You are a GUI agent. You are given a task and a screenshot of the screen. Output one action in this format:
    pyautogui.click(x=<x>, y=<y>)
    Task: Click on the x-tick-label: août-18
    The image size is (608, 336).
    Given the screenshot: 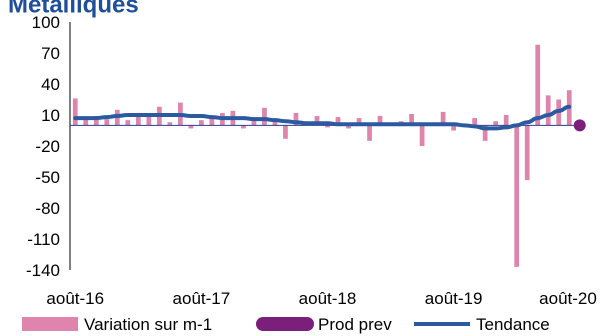 What is the action you would take?
    pyautogui.click(x=328, y=298)
    